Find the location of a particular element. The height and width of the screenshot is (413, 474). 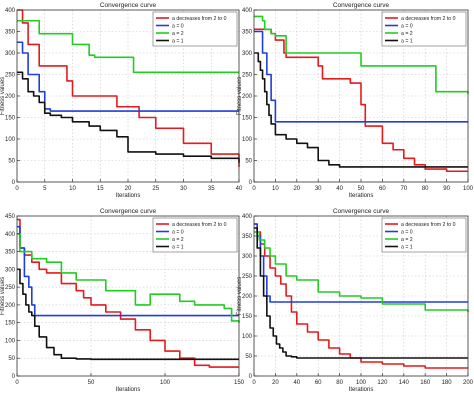

x-tick-label: 5 is located at coordinates (45, 189).